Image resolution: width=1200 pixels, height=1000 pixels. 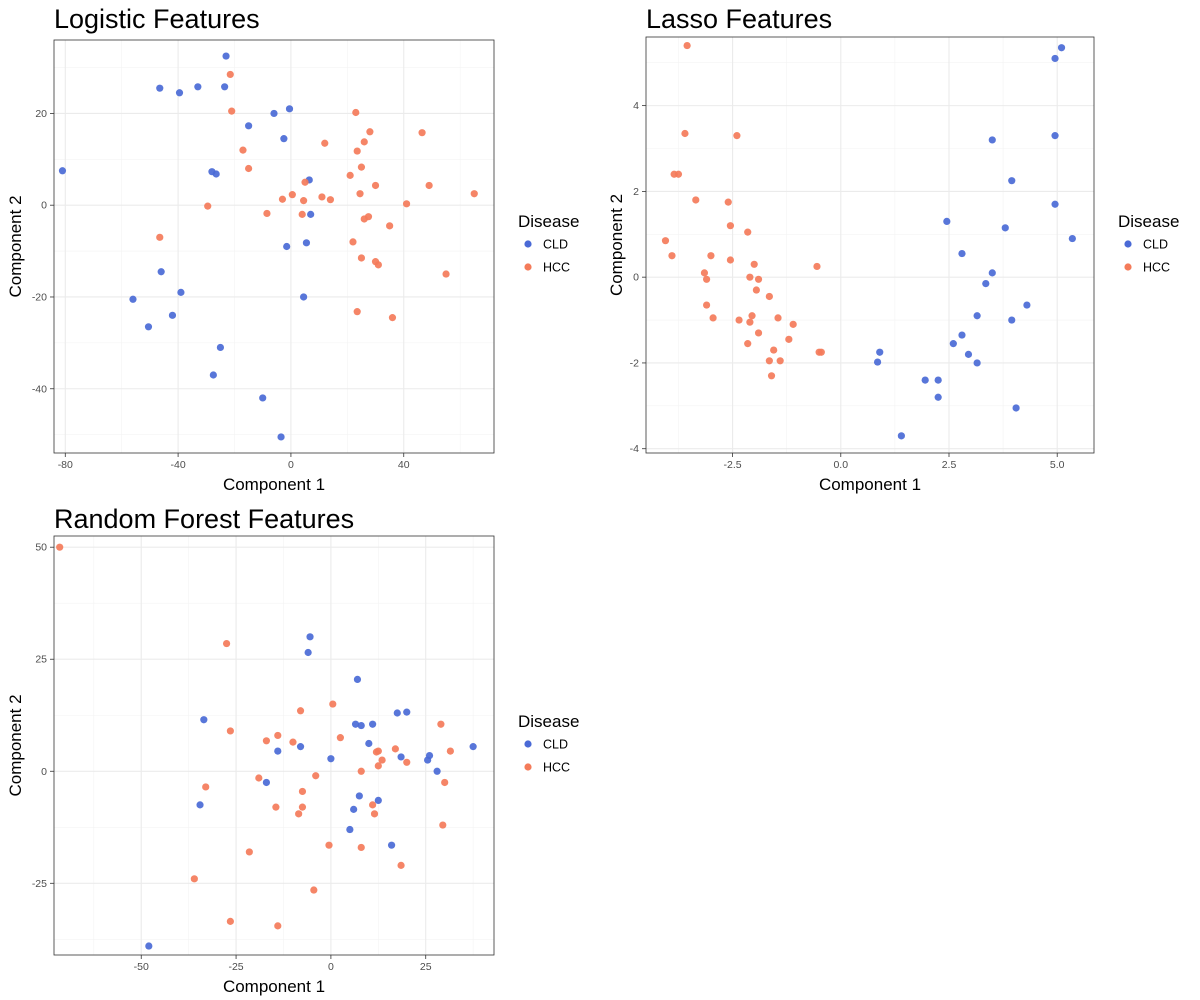 What do you see at coordinates (528, 267) in the screenshot?
I see `legend-key-hcc` at bounding box center [528, 267].